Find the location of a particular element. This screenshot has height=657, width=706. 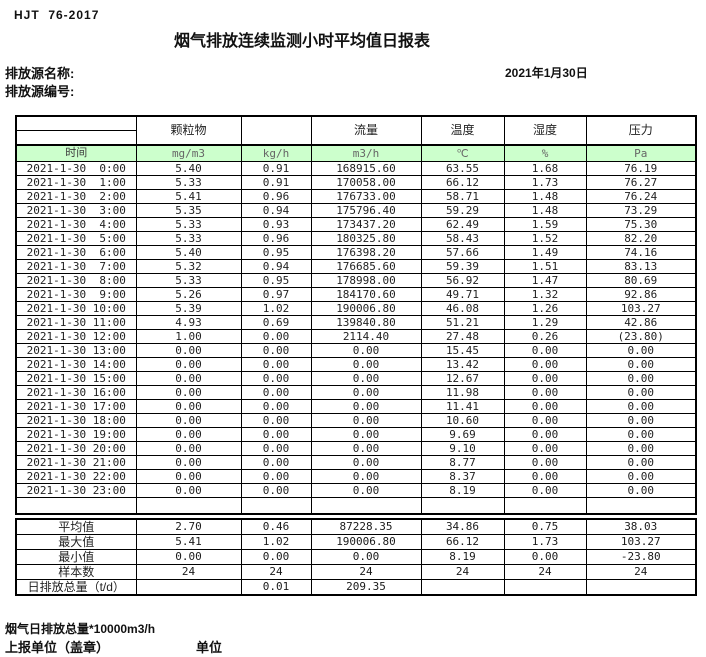

table-row: 2021-1-30 23:00 0.00 0.00 0.00 8.19 0.00 0.00 is located at coordinates (356, 490).